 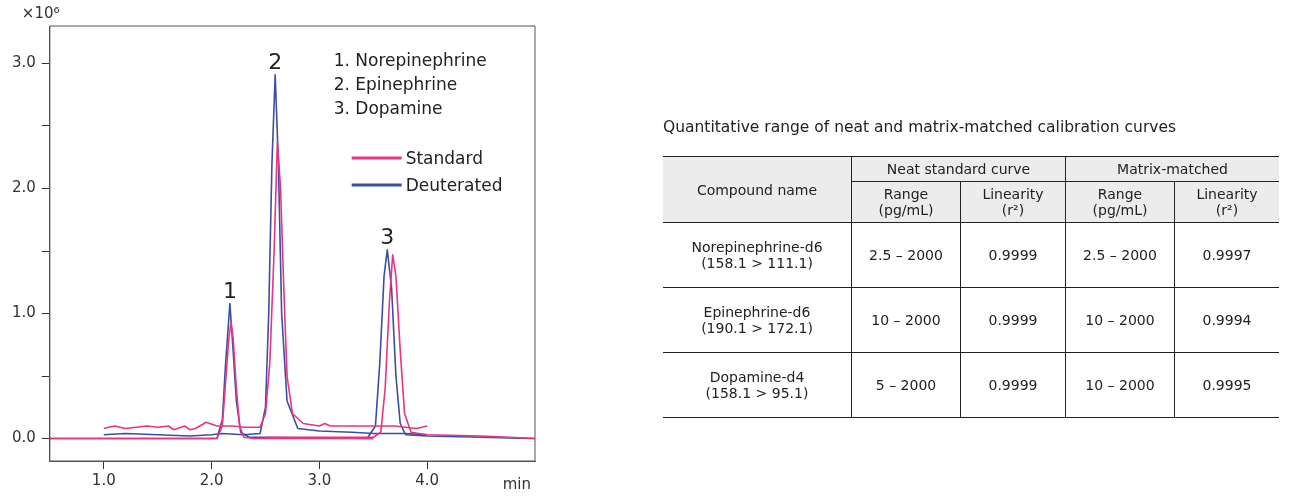 I want to click on x-tick-label: 2.0, so click(x=211, y=479).